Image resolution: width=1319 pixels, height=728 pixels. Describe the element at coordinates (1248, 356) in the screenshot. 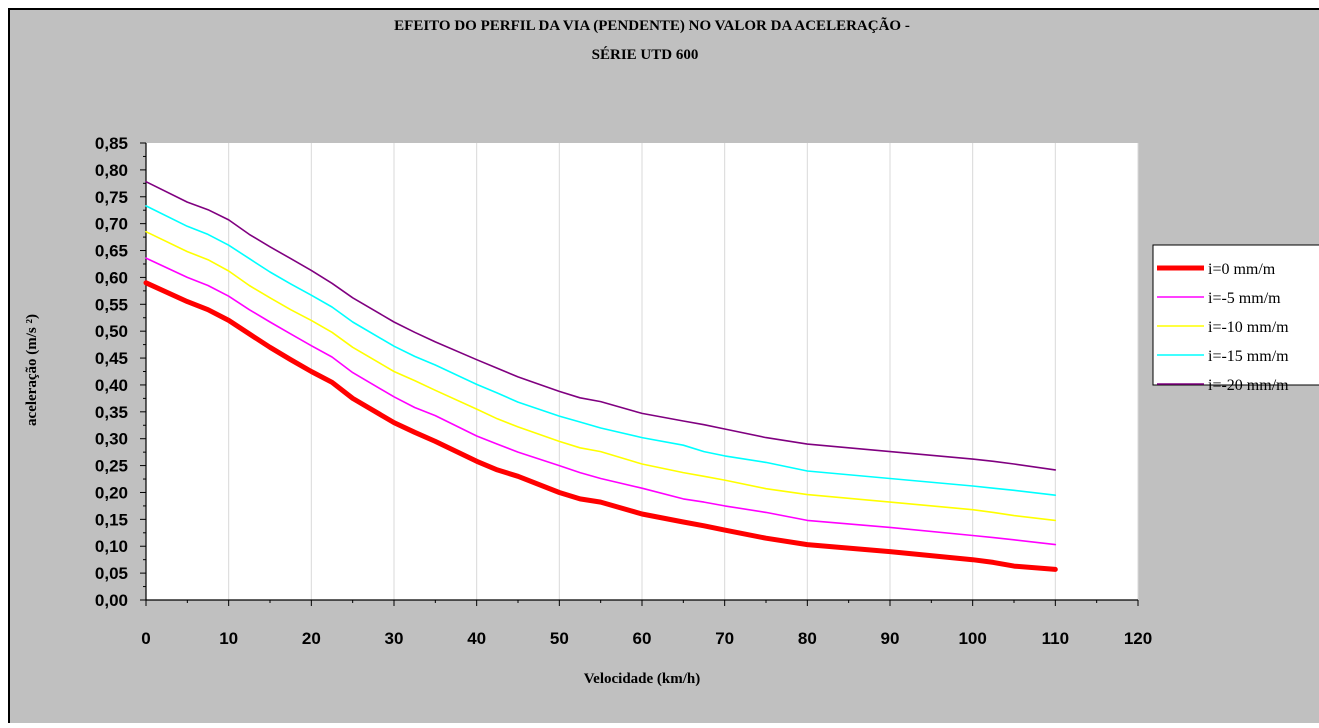

I see `legend-label: i=-15 mm/m` at that location.